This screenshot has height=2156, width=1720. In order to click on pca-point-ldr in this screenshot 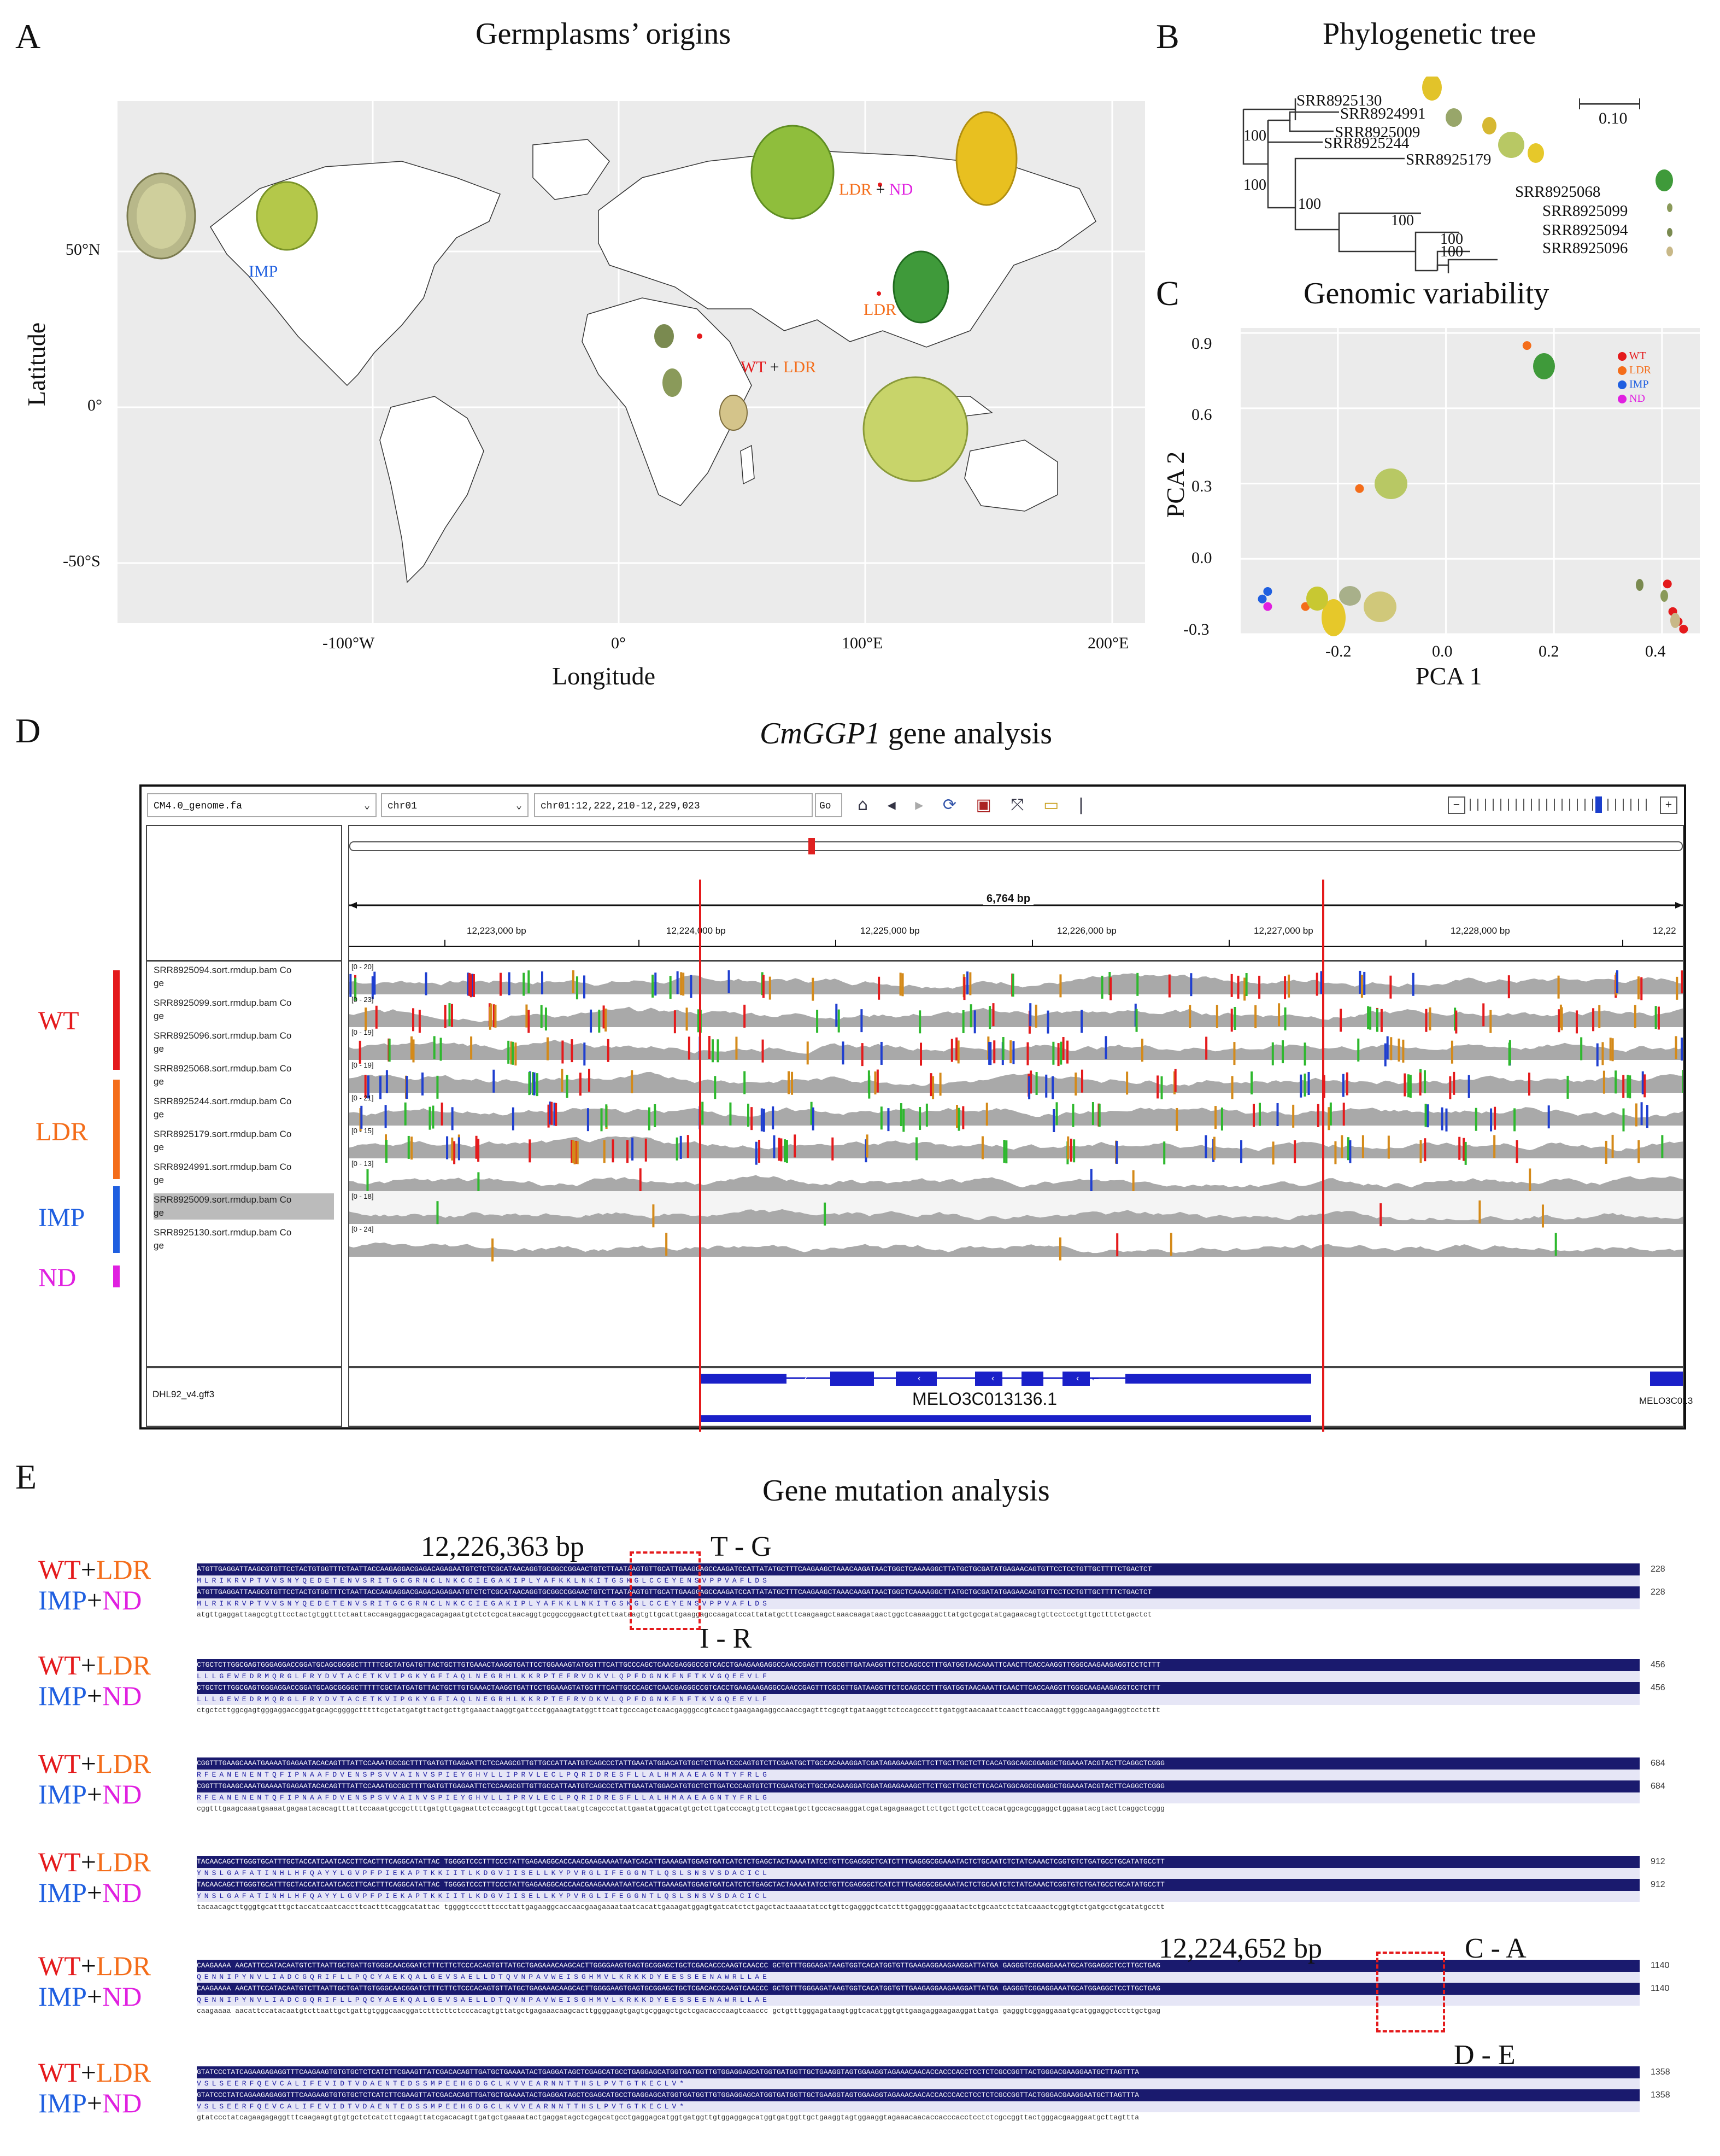, I will do `click(1359, 488)`.